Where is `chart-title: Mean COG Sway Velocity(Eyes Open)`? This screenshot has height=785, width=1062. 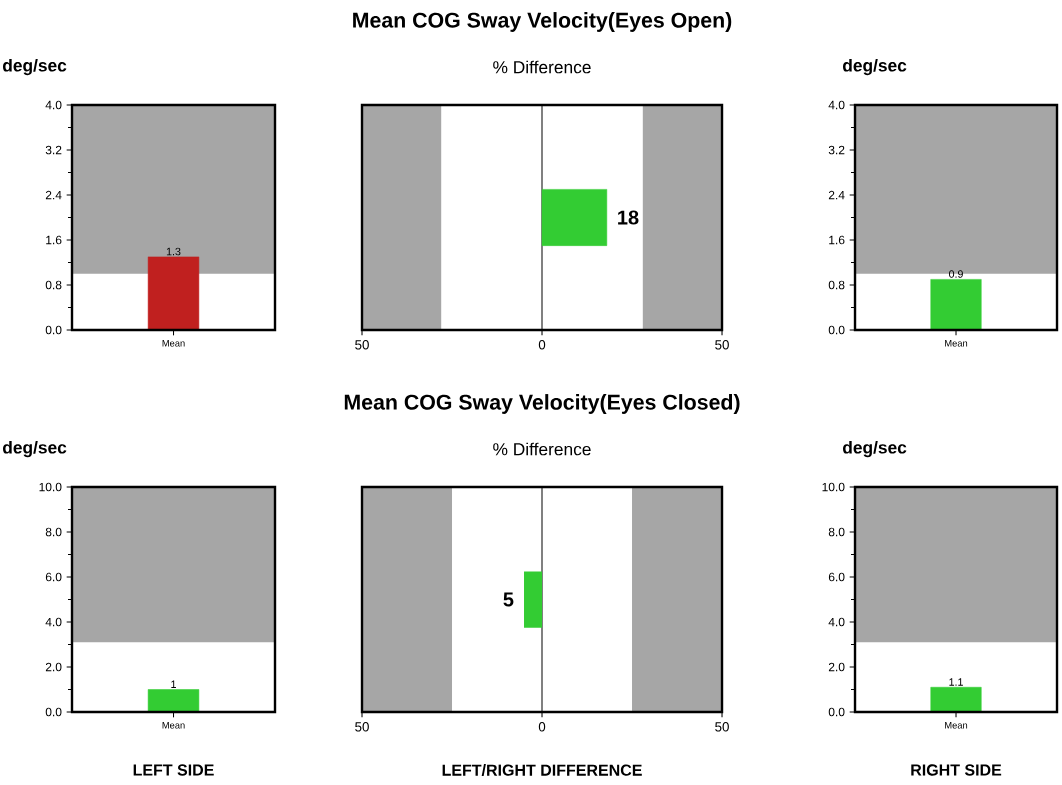 chart-title: Mean COG Sway Velocity(Eyes Open) is located at coordinates (542, 22).